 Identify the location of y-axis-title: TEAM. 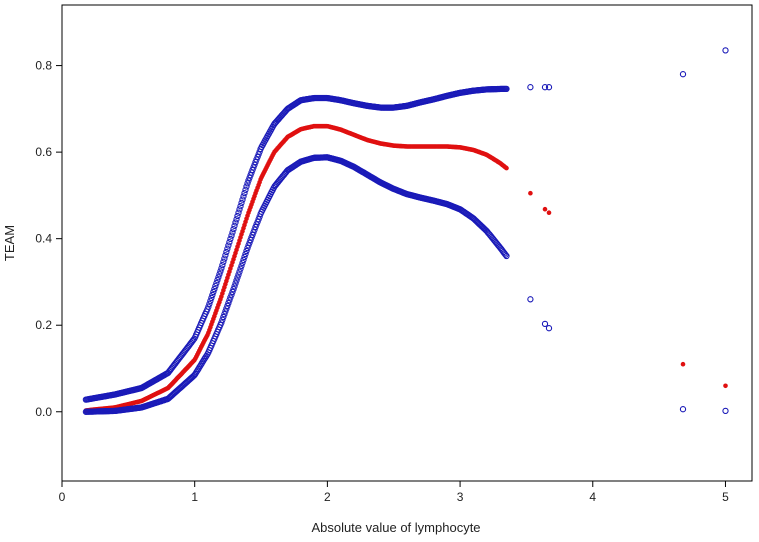
(9, 243).